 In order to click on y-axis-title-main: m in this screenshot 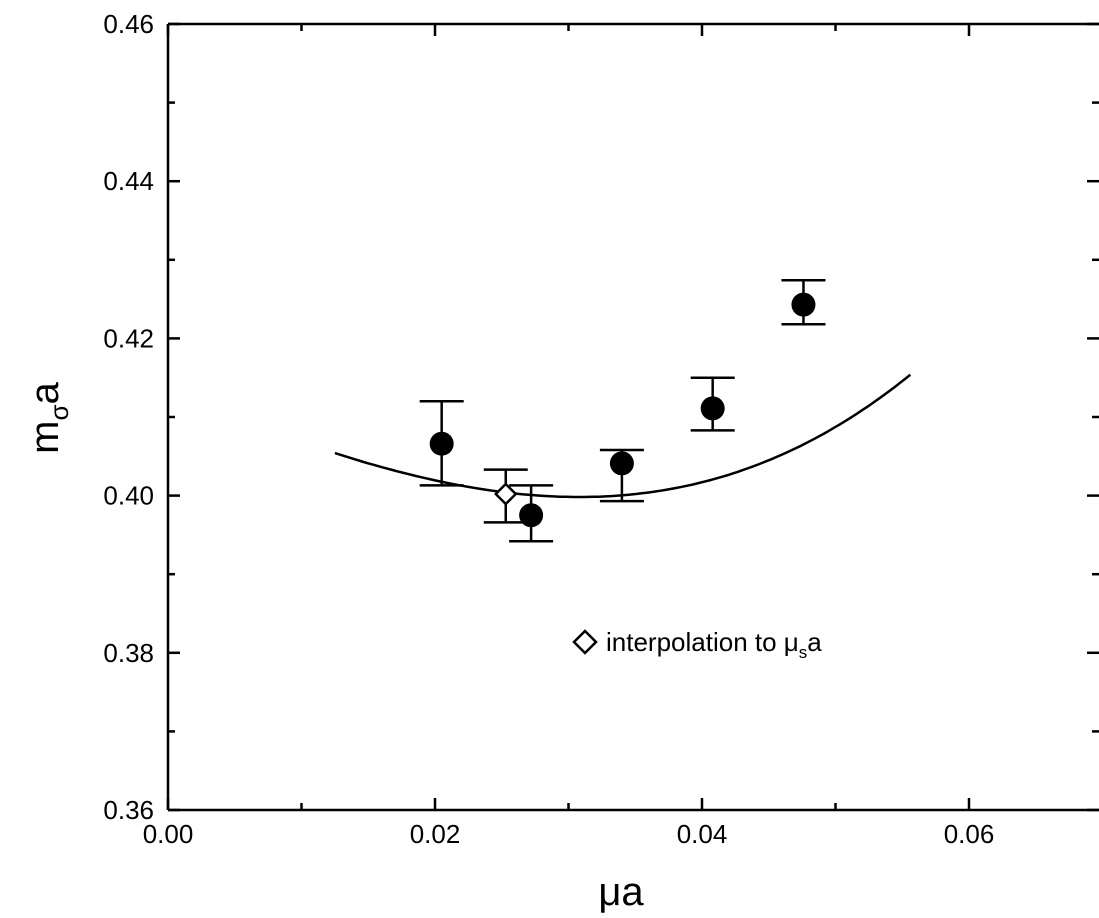, I will do `click(45, 436)`.